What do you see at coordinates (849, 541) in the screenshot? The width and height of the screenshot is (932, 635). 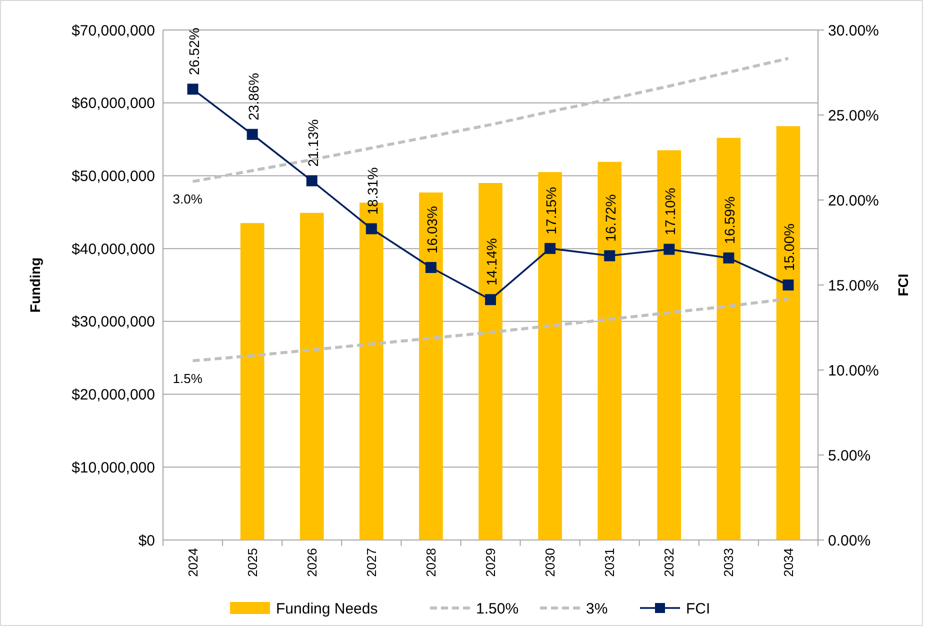 I see `y2-tick-label: 0.00%` at bounding box center [849, 541].